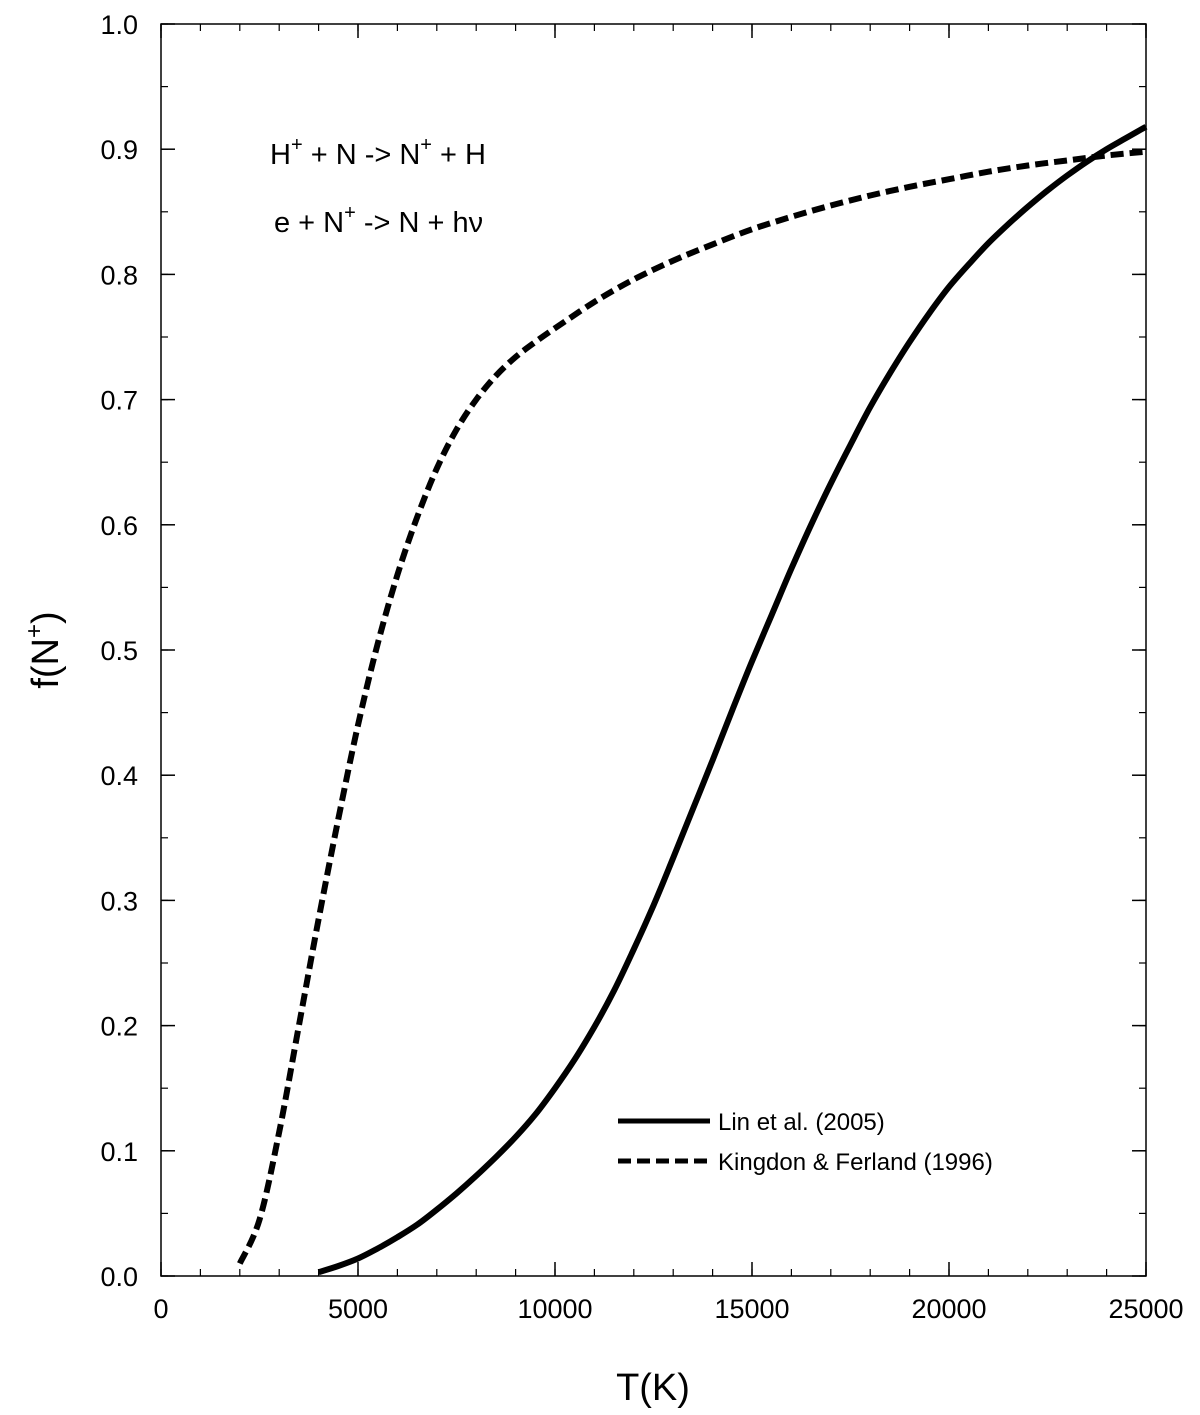 The height and width of the screenshot is (1415, 1200). Describe the element at coordinates (119, 1027) in the screenshot. I see `y-tick-label: 0.2` at that location.